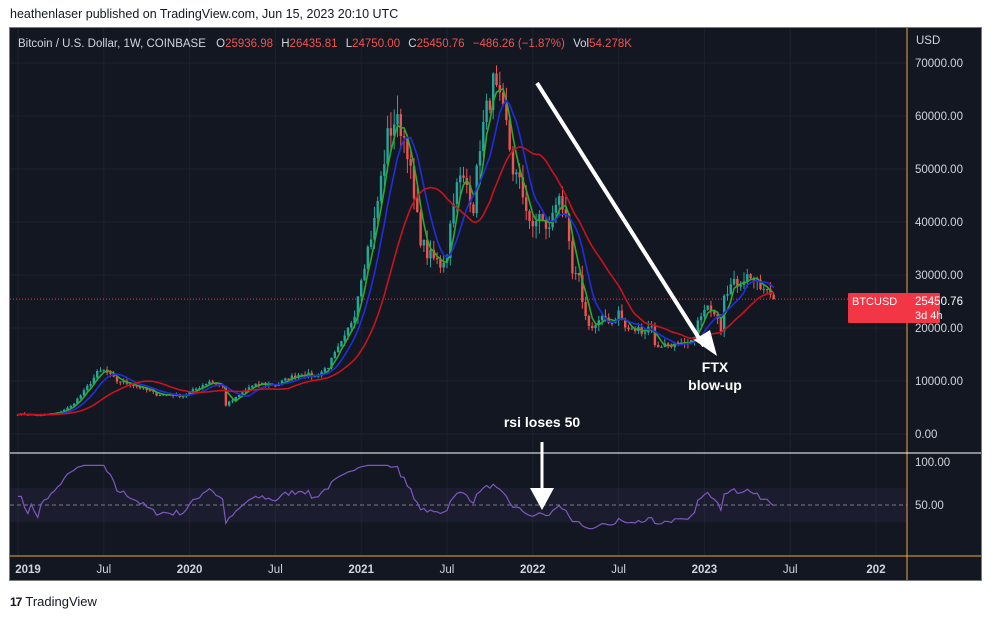  What do you see at coordinates (874, 302) in the screenshot?
I see `last-price-symbol: BTCUSD` at bounding box center [874, 302].